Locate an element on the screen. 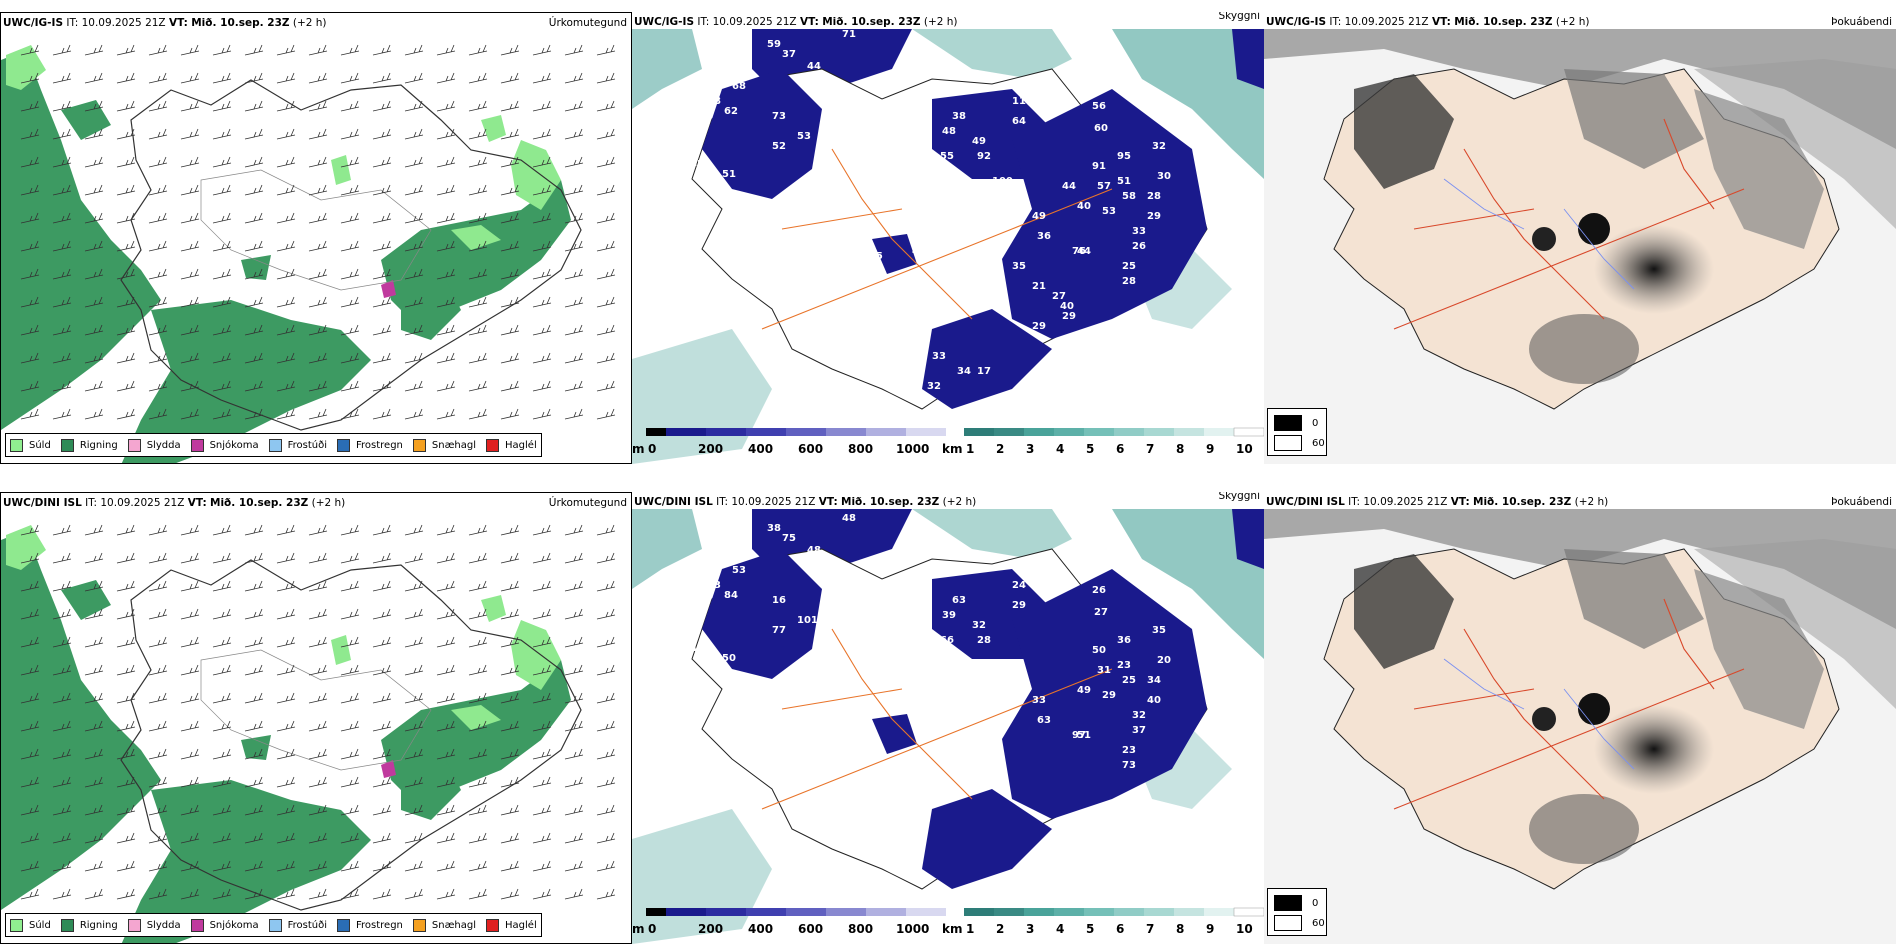  visibility-value-label: 47 is located at coordinates (904, 116).